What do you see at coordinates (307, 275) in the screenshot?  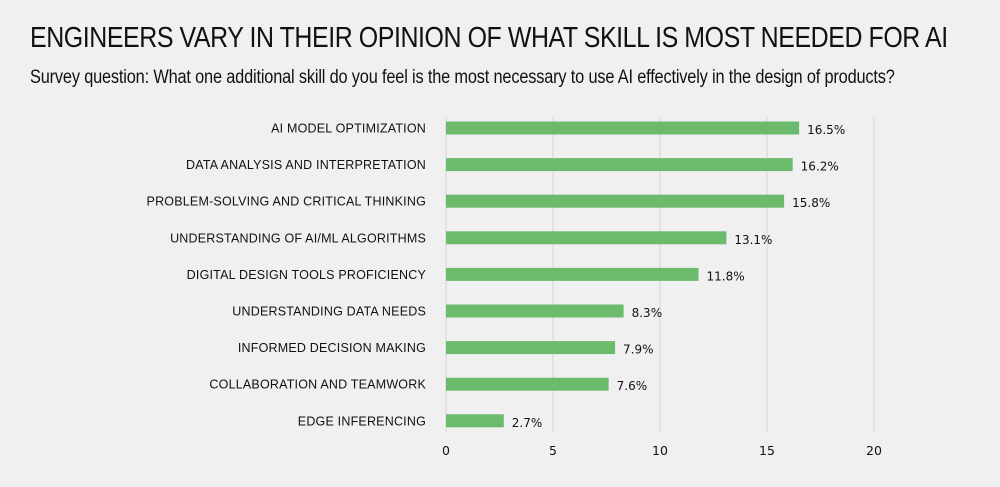 I see `category-label: DIGITAL DESIGN TOOLS PROFICIENCY` at bounding box center [307, 275].